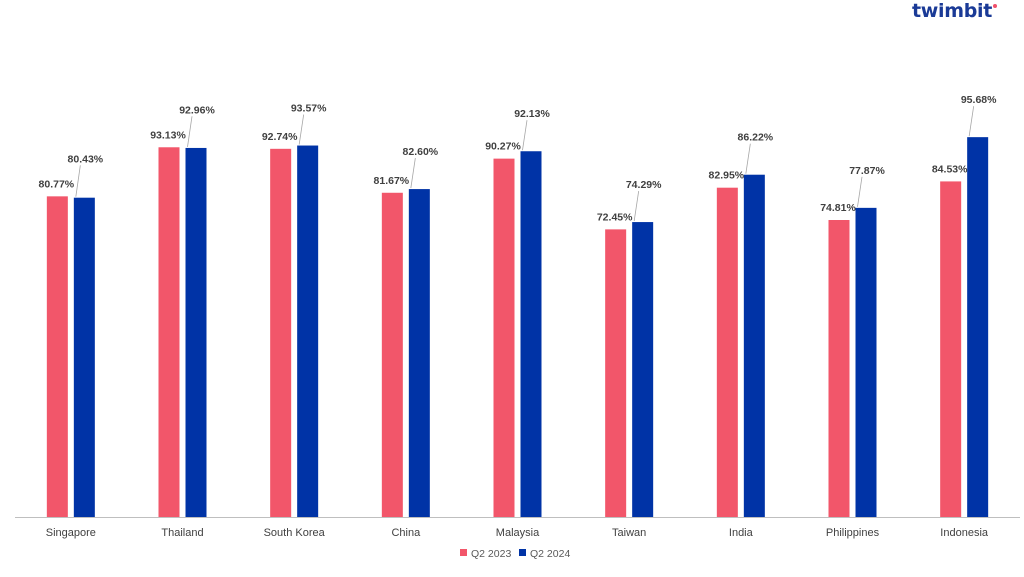 This screenshot has height=577, width=1024. I want to click on brand-name: twimbit, so click(952, 11).